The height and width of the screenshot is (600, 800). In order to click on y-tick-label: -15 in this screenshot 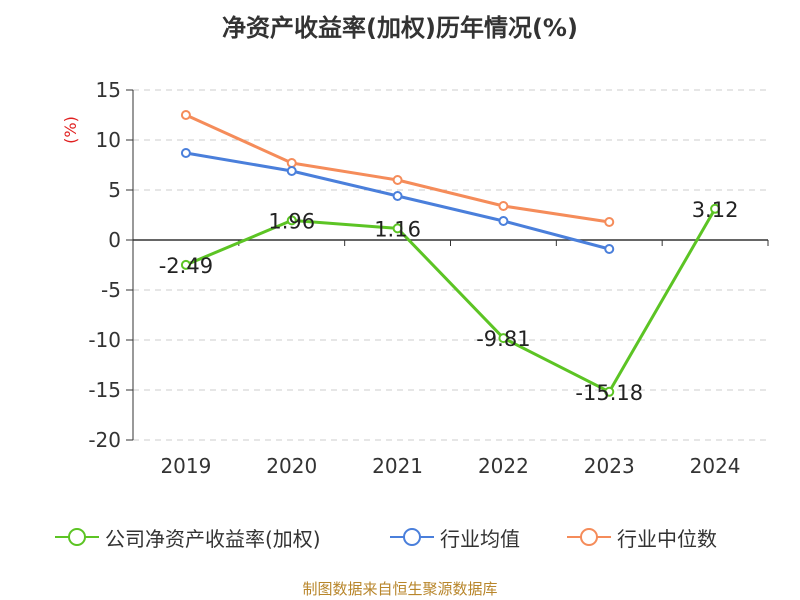, I will do `click(104, 390)`.